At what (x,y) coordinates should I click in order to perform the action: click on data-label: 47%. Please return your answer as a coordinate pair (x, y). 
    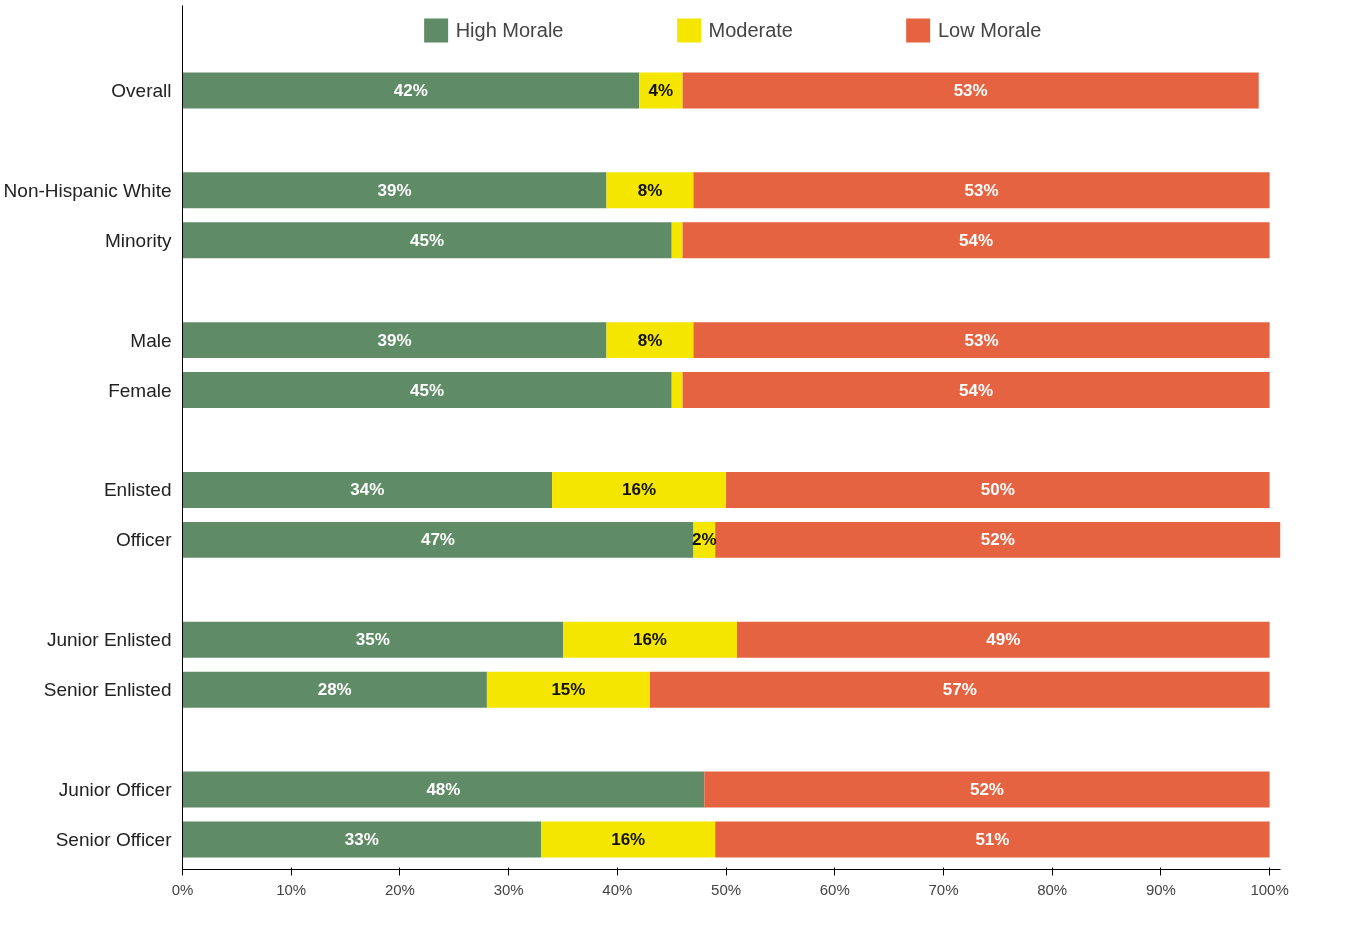
    Looking at the image, I should click on (437, 540).